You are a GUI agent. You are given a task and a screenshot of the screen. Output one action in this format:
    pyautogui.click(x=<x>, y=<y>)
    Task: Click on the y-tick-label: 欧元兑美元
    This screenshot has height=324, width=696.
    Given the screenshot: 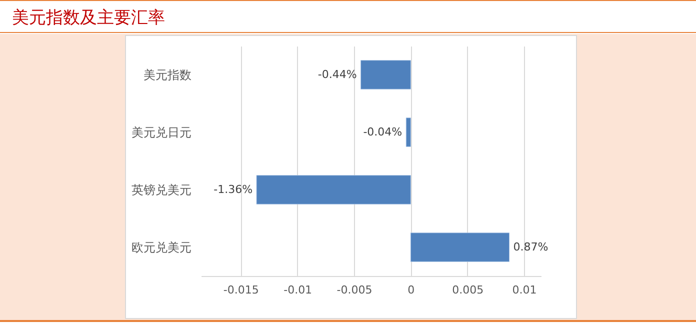 What is the action you would take?
    pyautogui.click(x=162, y=247)
    